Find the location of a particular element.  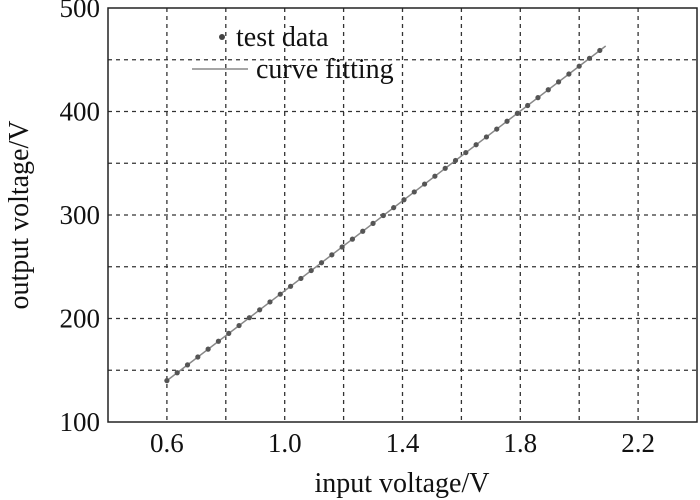

legend-label-test-data: test data is located at coordinates (282, 37).